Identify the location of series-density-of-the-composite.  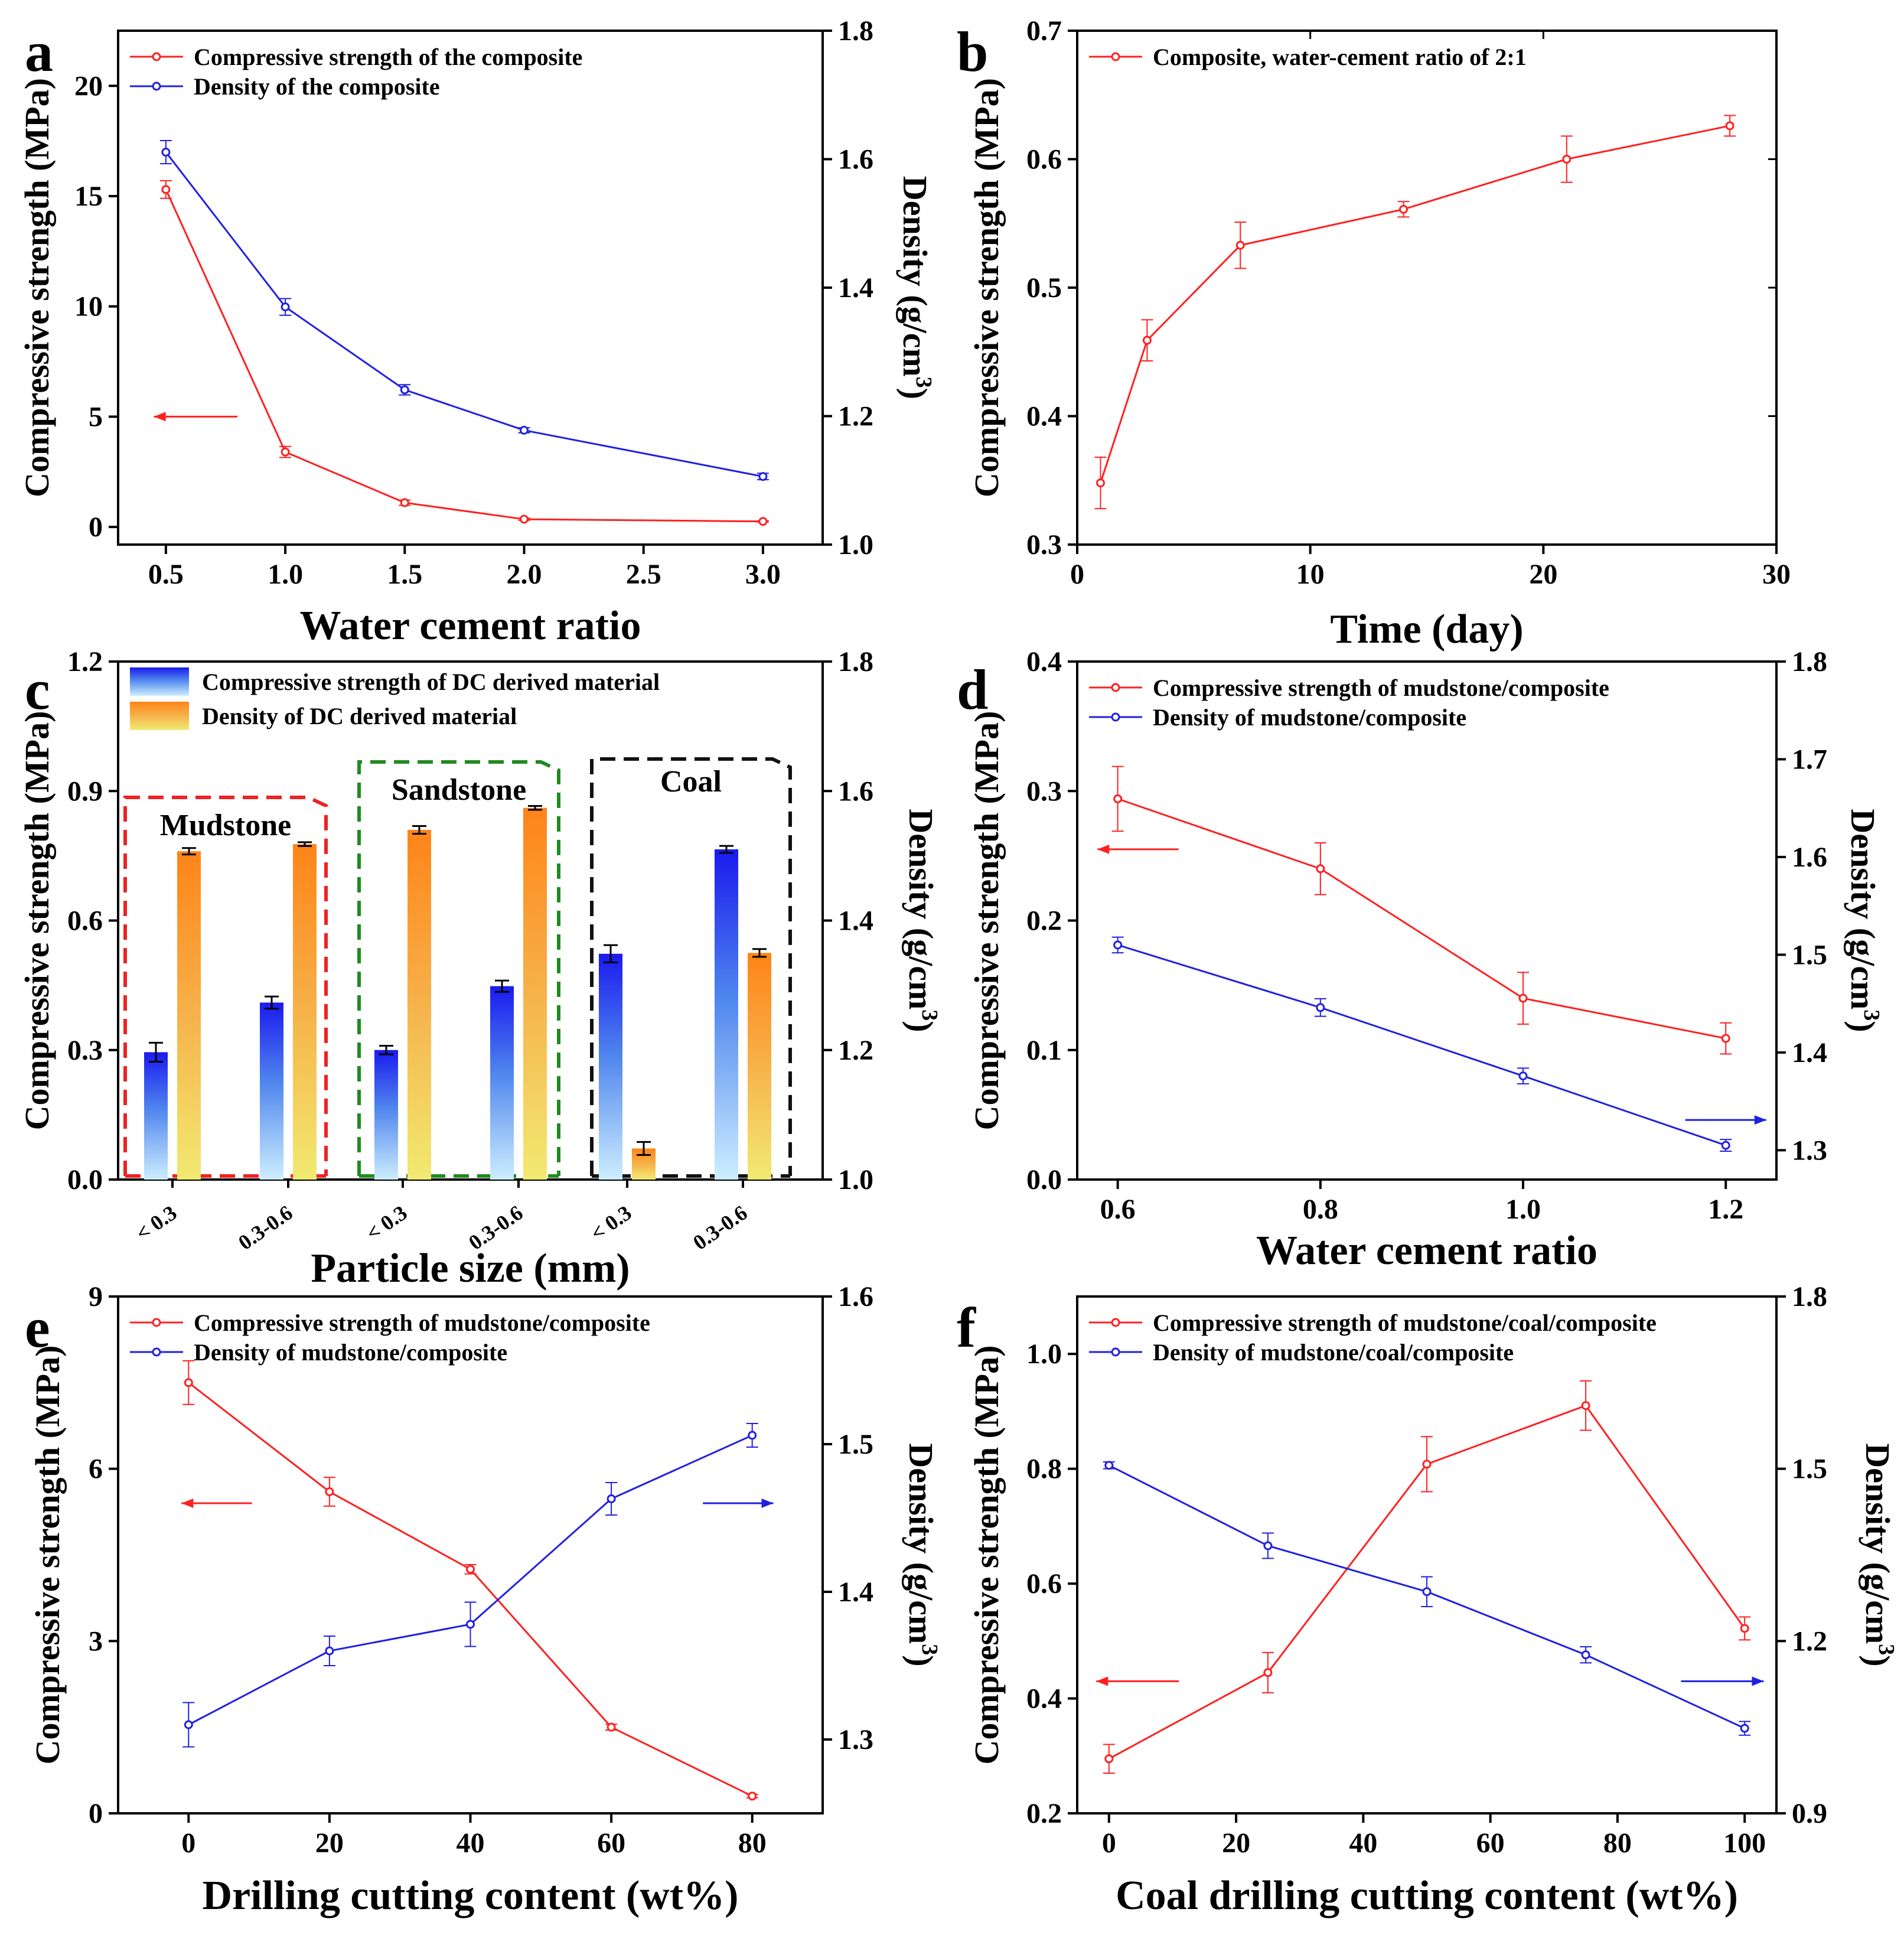
(464, 310).